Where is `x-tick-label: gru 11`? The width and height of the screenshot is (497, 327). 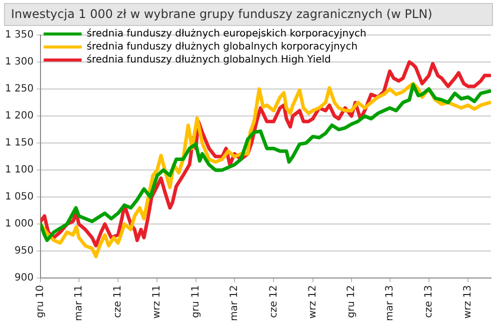
x-tick-label: gru 11 is located at coordinates (196, 301).